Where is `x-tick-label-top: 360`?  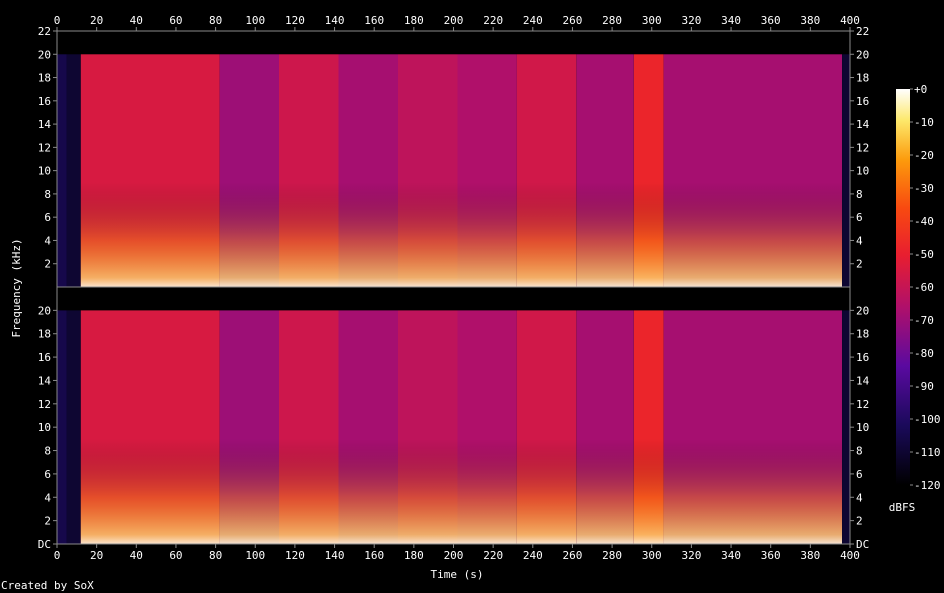 x-tick-label-top: 360 is located at coordinates (771, 20).